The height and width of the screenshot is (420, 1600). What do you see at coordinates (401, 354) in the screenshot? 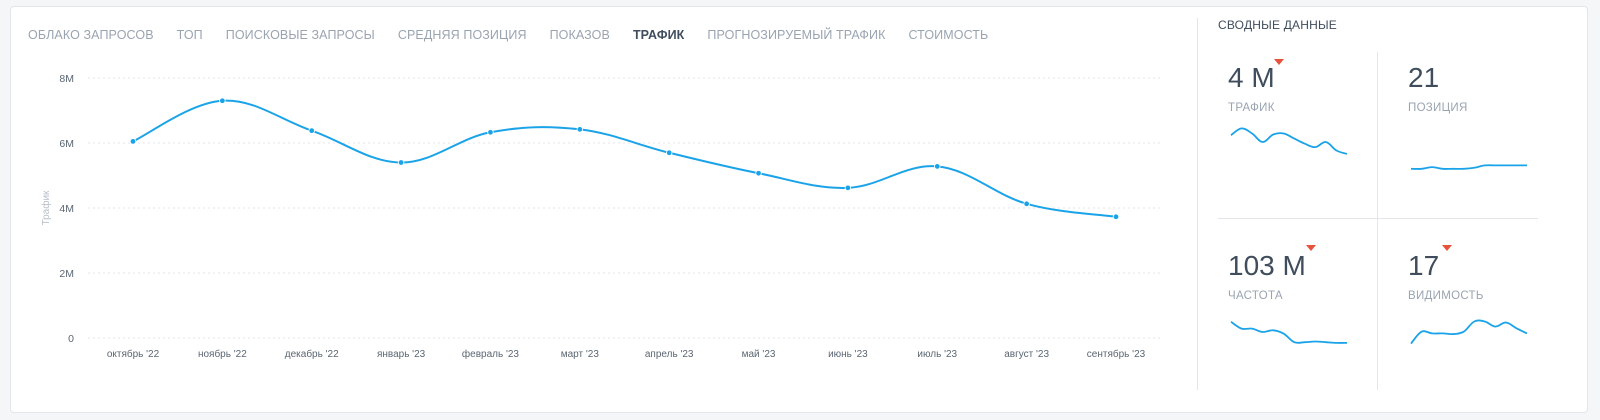
I see `x-tick-label: январь '23` at bounding box center [401, 354].